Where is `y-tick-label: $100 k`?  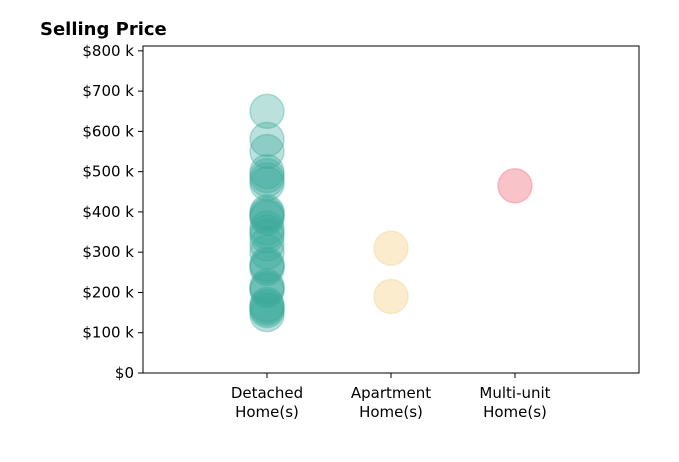 y-tick-label: $100 k is located at coordinates (108, 333).